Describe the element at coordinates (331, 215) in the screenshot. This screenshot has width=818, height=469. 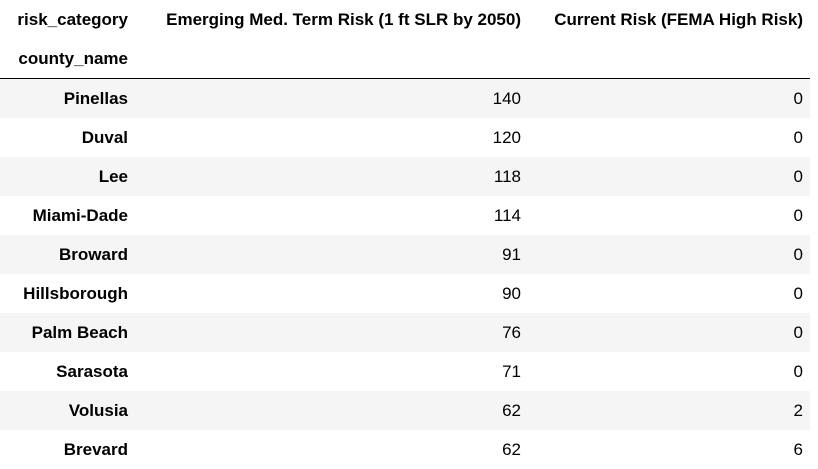
I see `cell-emerging-risk: 114` at that location.